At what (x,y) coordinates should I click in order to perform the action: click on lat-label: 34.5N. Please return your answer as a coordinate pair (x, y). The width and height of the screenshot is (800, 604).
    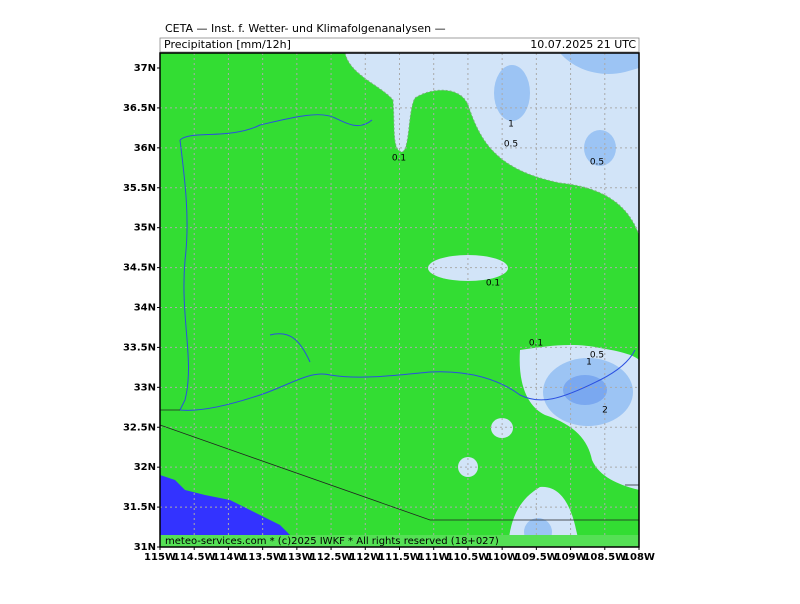
    Looking at the image, I should click on (139, 268).